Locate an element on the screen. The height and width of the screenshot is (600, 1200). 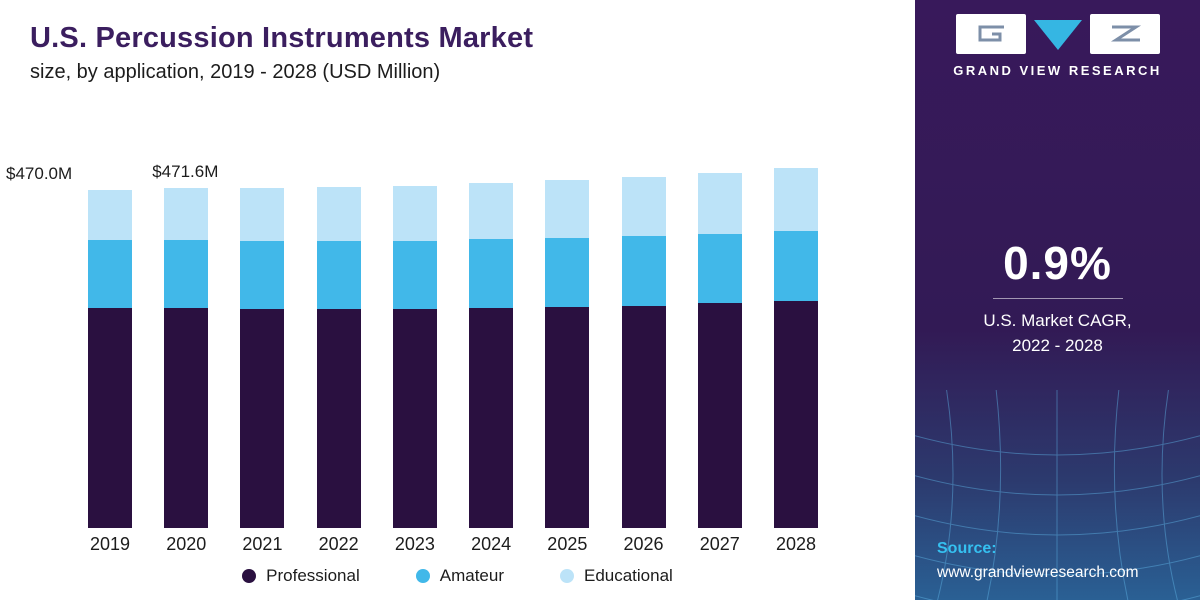
x-axis-label-2024: 2024 is located at coordinates (491, 544).